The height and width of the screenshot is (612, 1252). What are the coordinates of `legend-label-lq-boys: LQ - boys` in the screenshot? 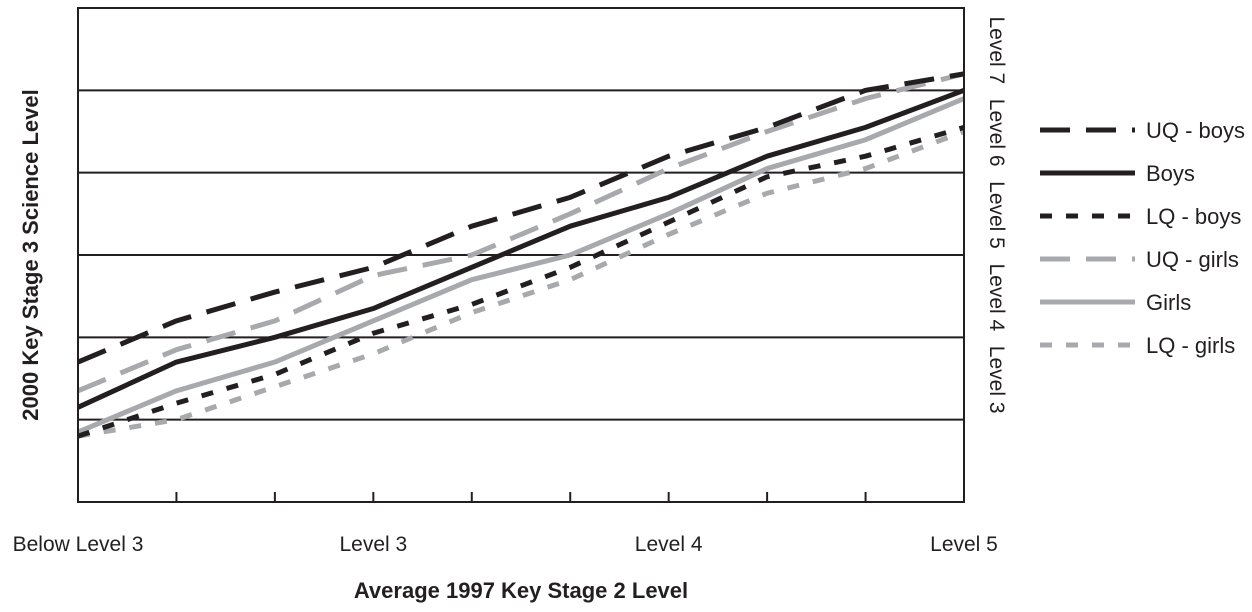 It's located at (1193, 216).